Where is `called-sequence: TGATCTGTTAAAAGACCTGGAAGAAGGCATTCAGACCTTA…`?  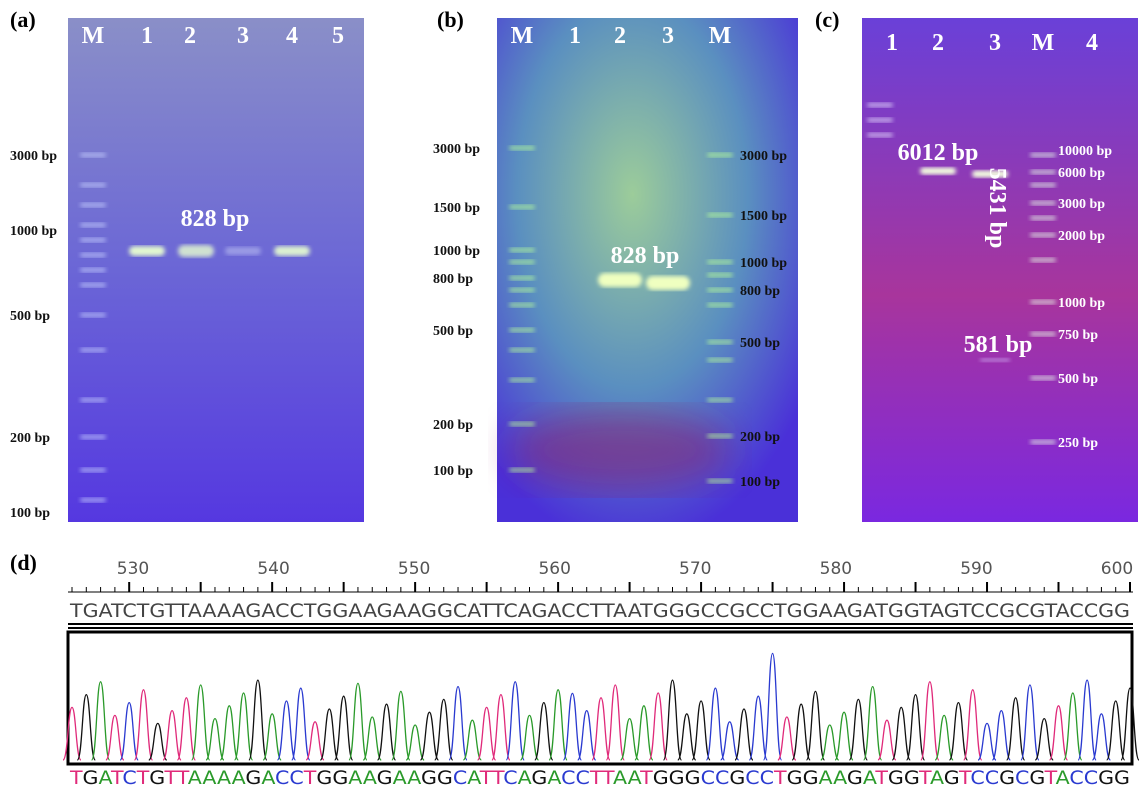
called-sequence: TGATCTGTTAAAAGACCTGGAAGAAGGCATTCAGACCTTA… is located at coordinates (599, 777).